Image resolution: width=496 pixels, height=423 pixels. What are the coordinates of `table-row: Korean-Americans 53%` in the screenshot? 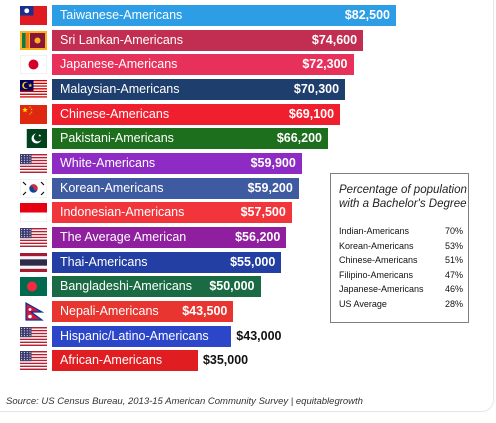 It's located at (401, 246).